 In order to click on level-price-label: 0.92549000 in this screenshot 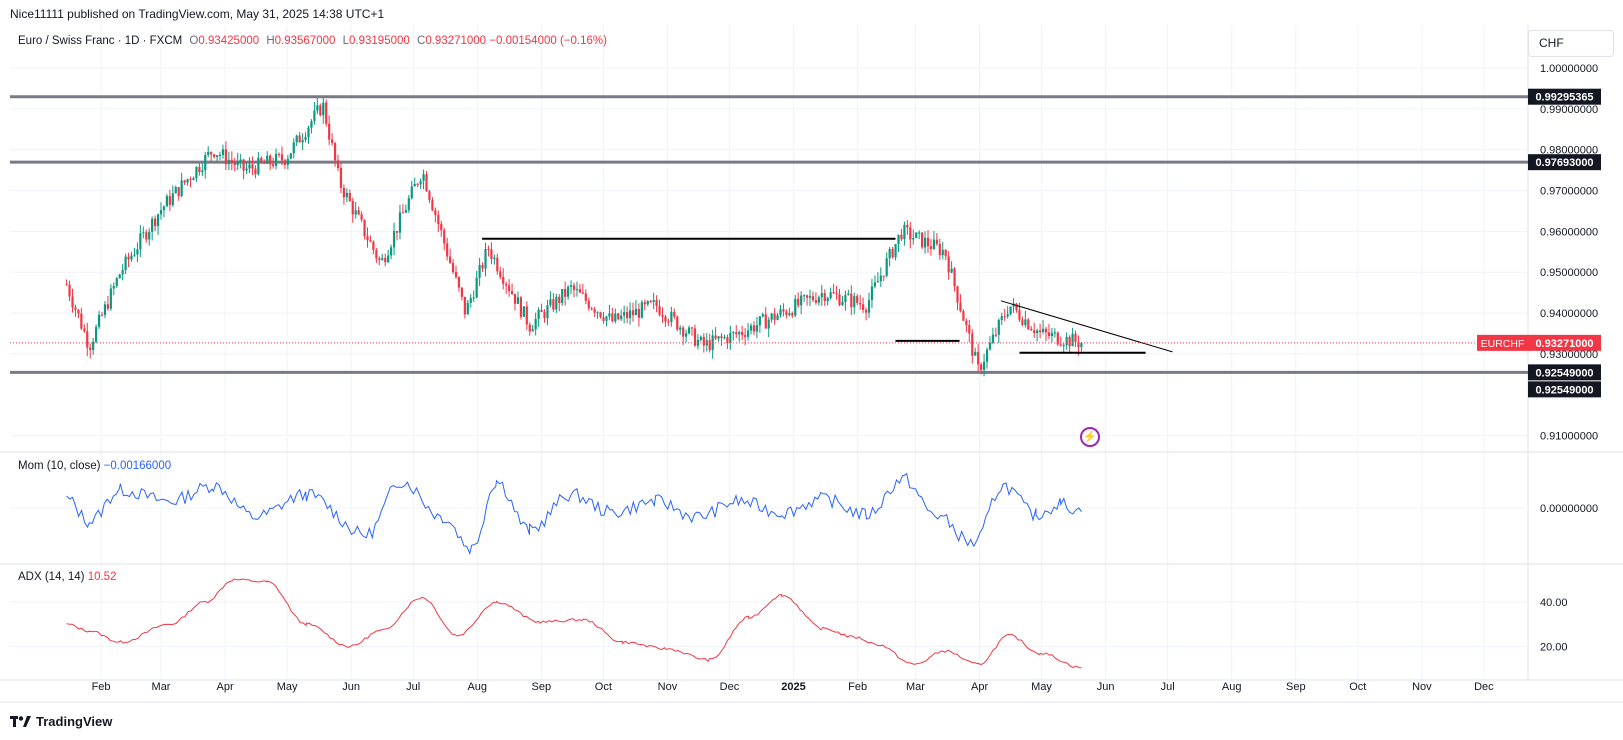, I will do `click(1564, 373)`.